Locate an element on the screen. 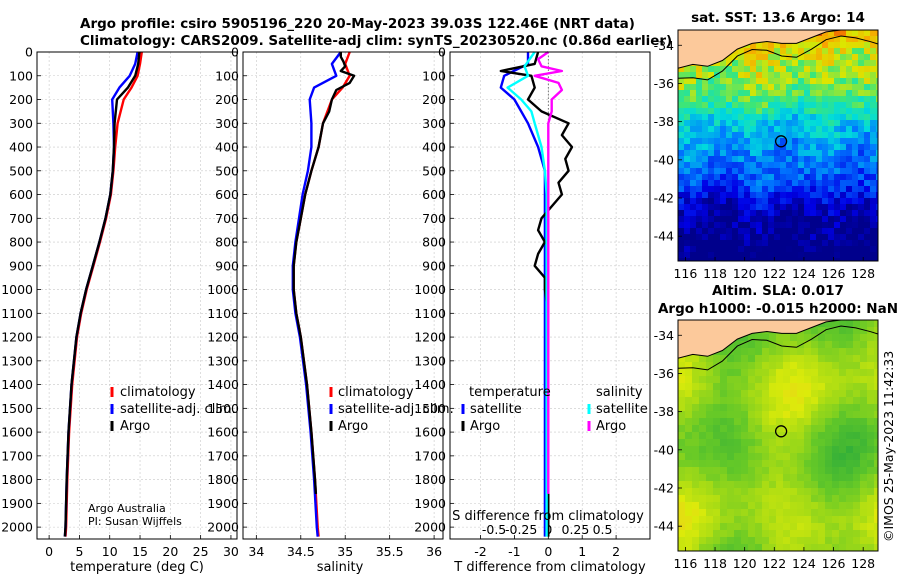 This screenshot has height=580, width=900. series-line-salinity-argo is located at coordinates (548, 272).